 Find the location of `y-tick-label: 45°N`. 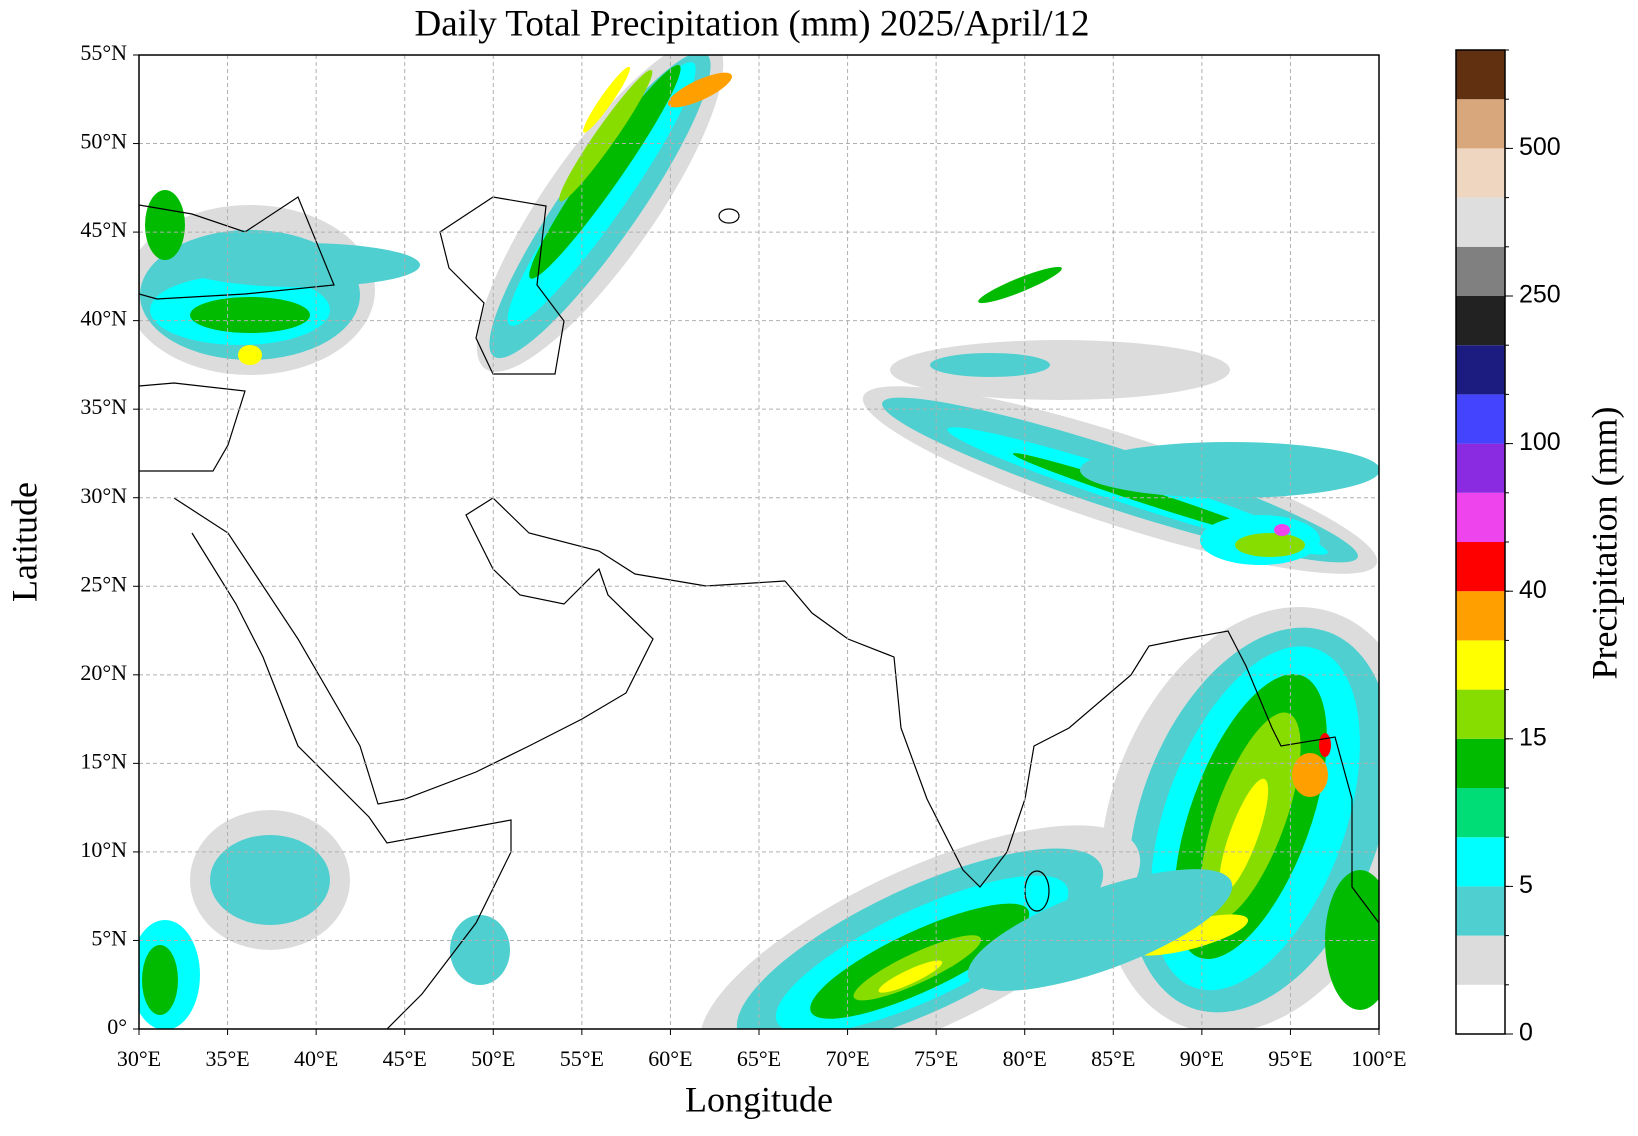

y-tick-label: 45°N is located at coordinates (103, 229).